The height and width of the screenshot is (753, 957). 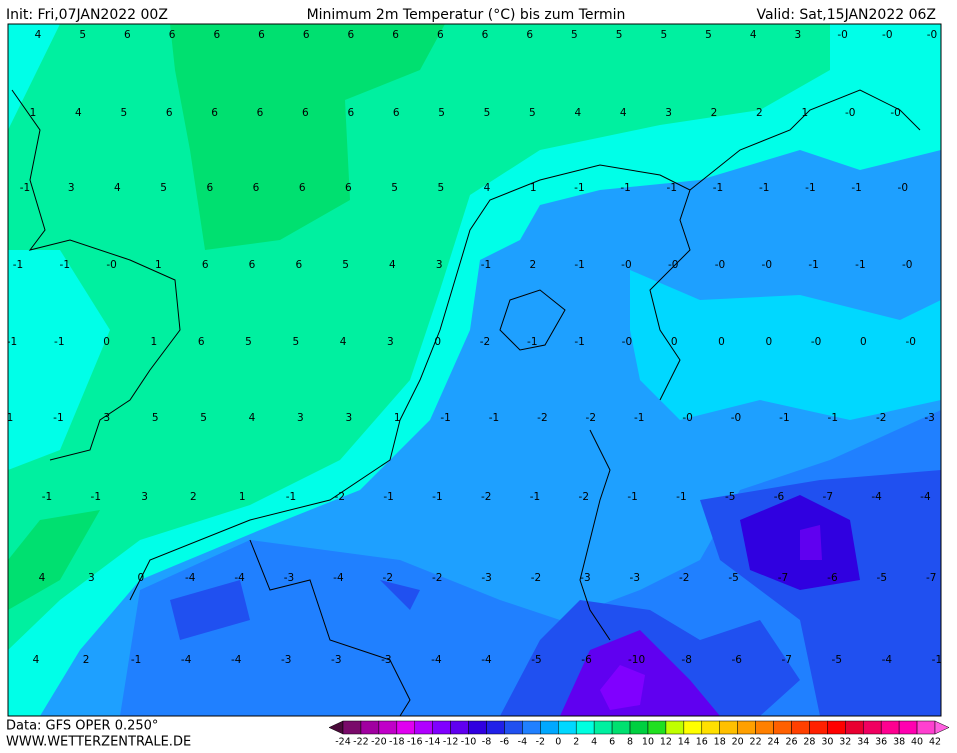 What do you see at coordinates (96, 275) in the screenshot?
I see `coastline-england` at bounding box center [96, 275].